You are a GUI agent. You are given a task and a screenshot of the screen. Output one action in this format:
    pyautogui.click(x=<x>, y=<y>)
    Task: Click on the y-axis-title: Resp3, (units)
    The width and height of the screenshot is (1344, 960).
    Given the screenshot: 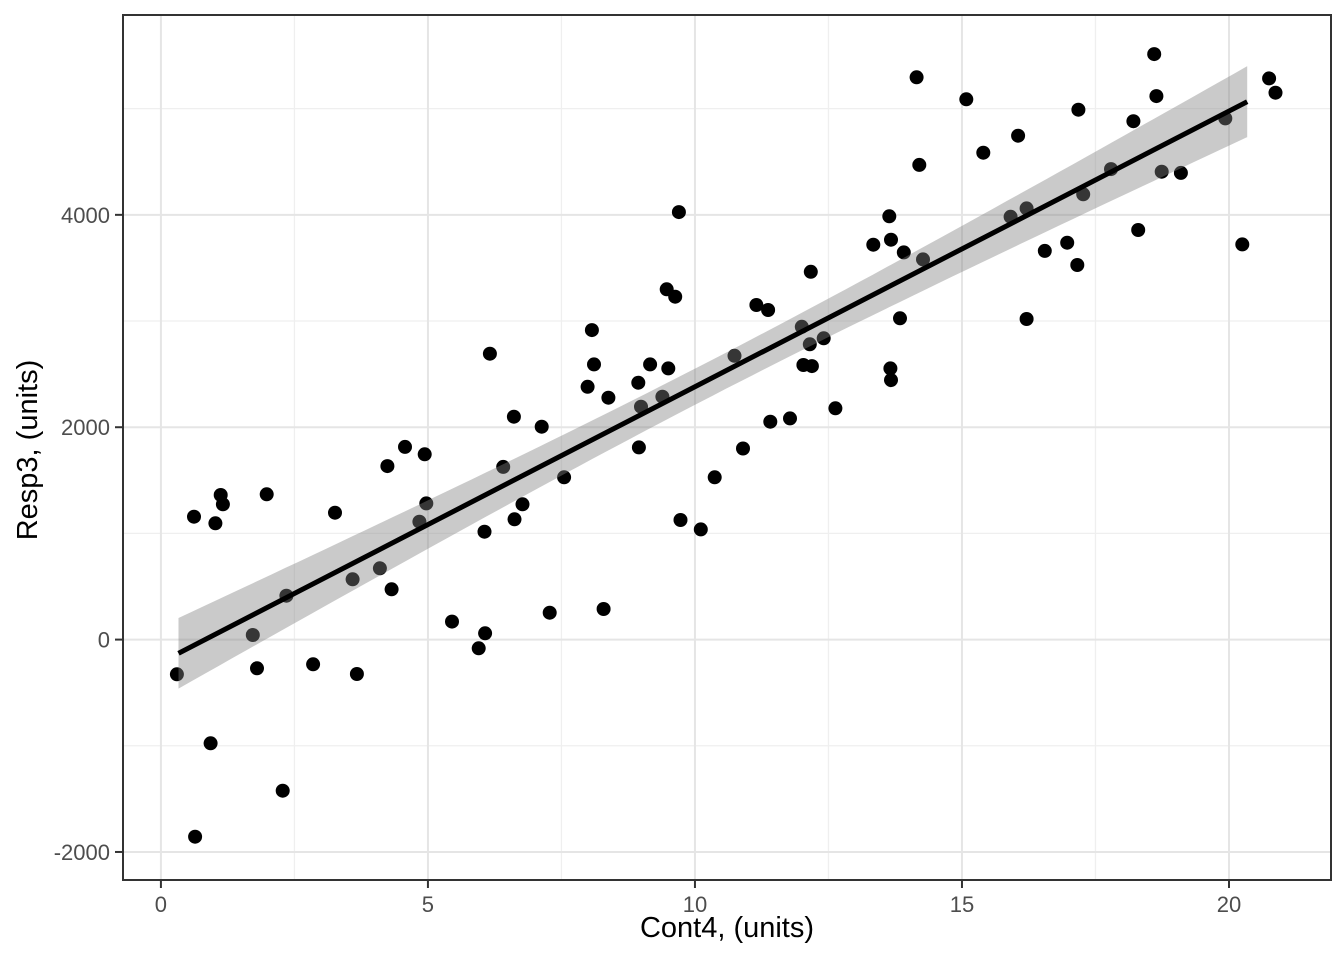 What is the action you would take?
    pyautogui.click(x=28, y=450)
    